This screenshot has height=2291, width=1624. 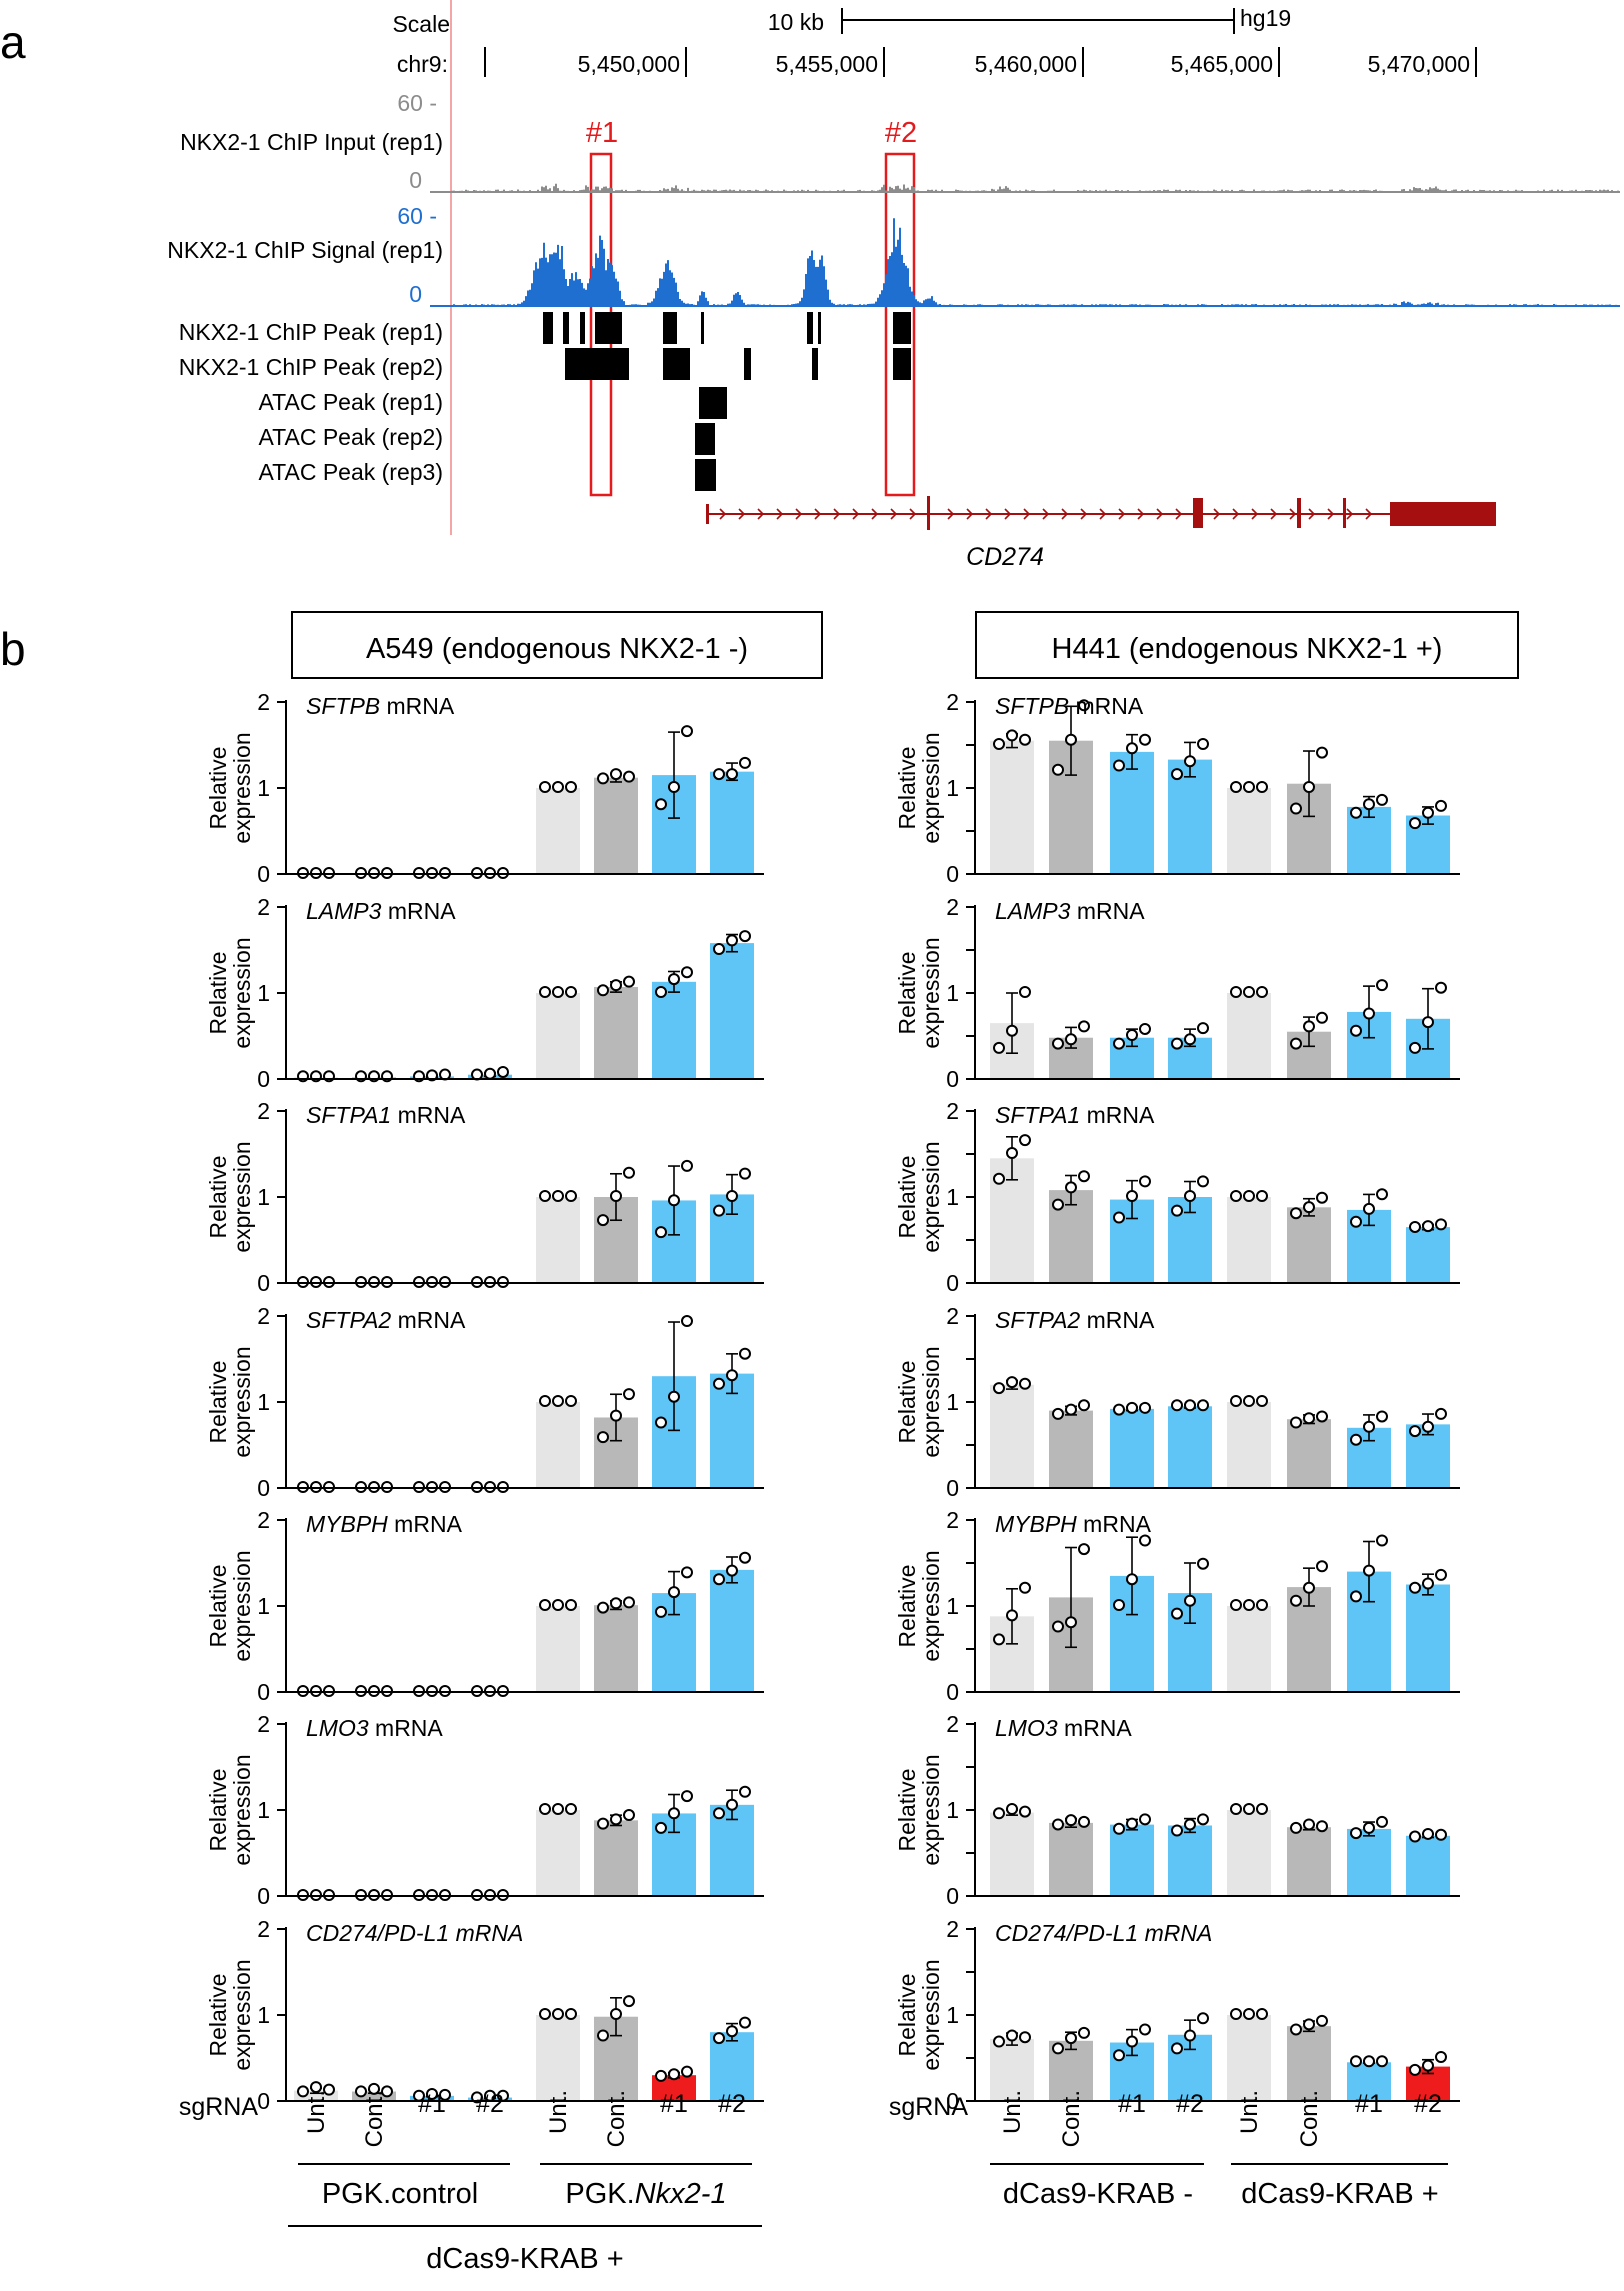 I want to click on chart-title: LMO3 mRNA, so click(x=374, y=1728).